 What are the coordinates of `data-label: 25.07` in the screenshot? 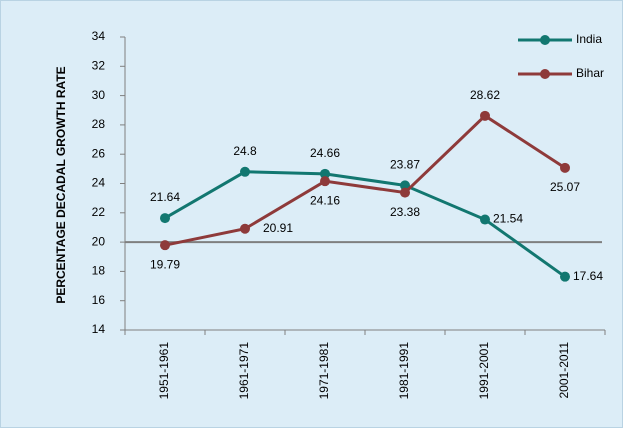 It's located at (565, 187).